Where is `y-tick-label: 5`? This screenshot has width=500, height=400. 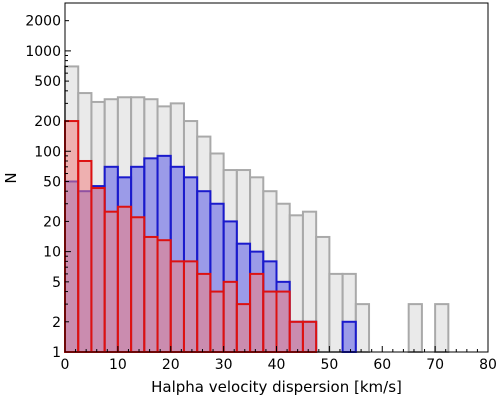 y-tick-label: 5 is located at coordinates (56, 283).